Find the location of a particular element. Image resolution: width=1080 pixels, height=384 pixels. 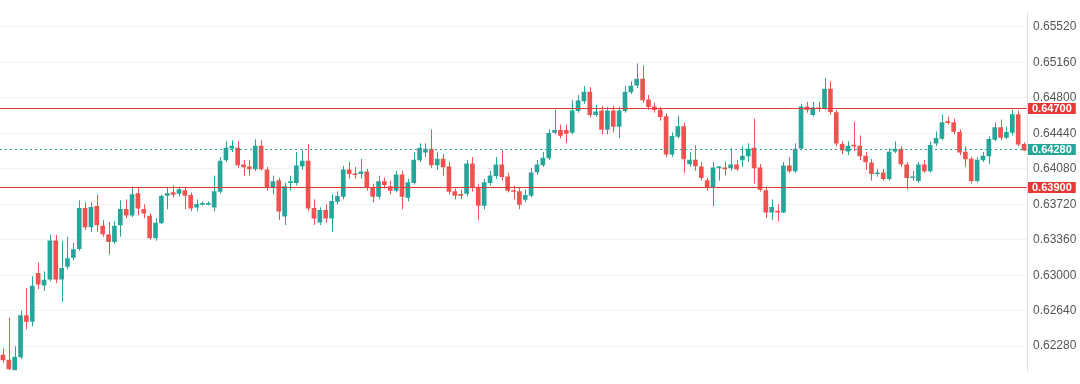

y-tick-label: 0.65520 is located at coordinates (1055, 26).